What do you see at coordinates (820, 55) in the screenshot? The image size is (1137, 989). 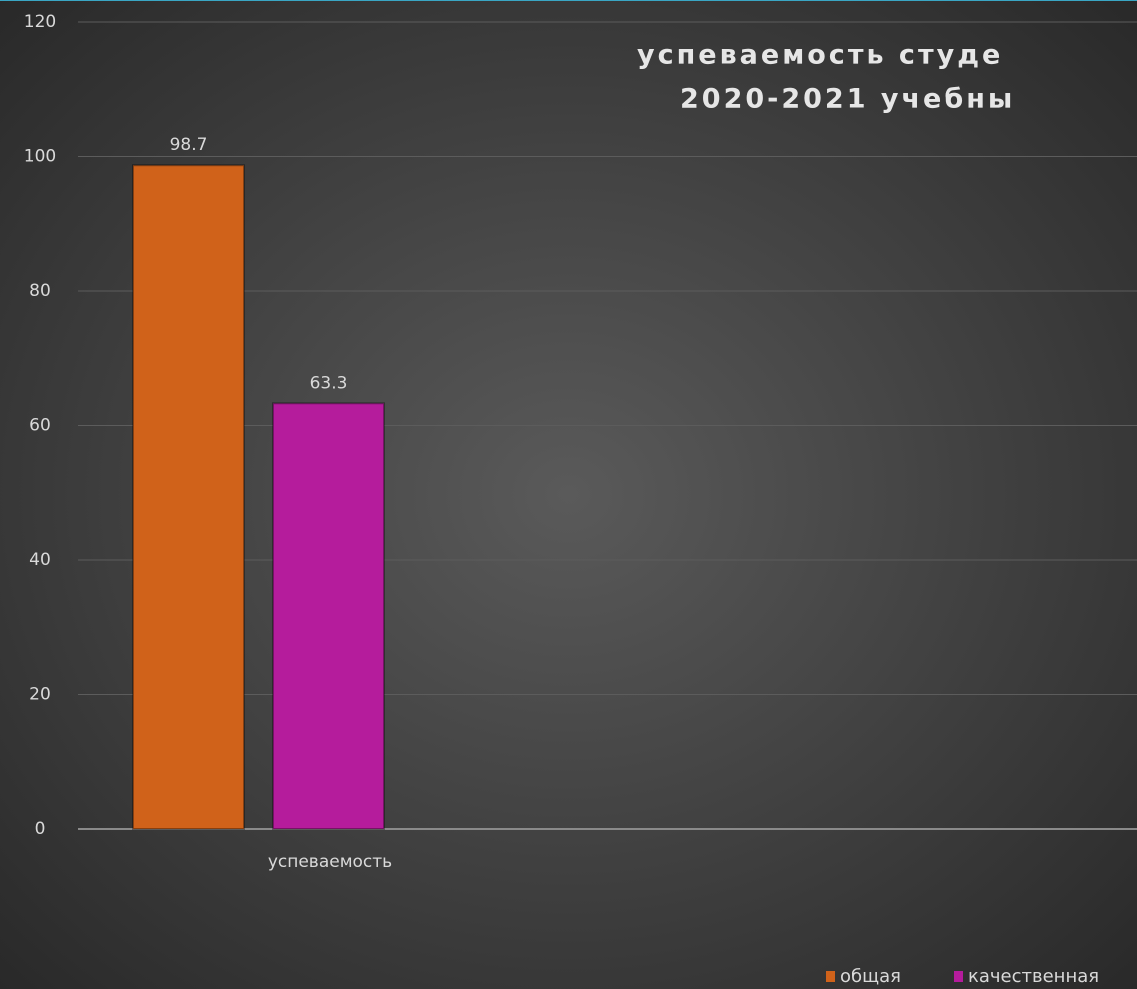 I see `chart-title: успеваемость студе` at bounding box center [820, 55].